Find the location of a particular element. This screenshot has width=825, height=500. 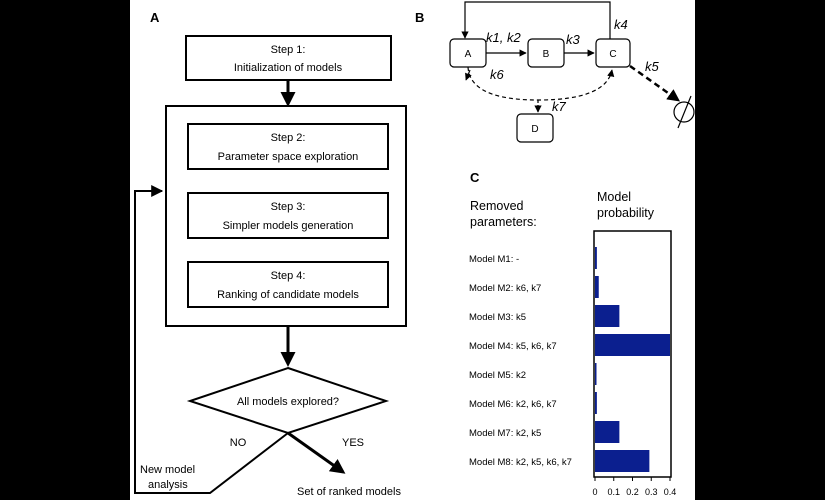

step-4-title: Step 4: is located at coordinates (288, 276).